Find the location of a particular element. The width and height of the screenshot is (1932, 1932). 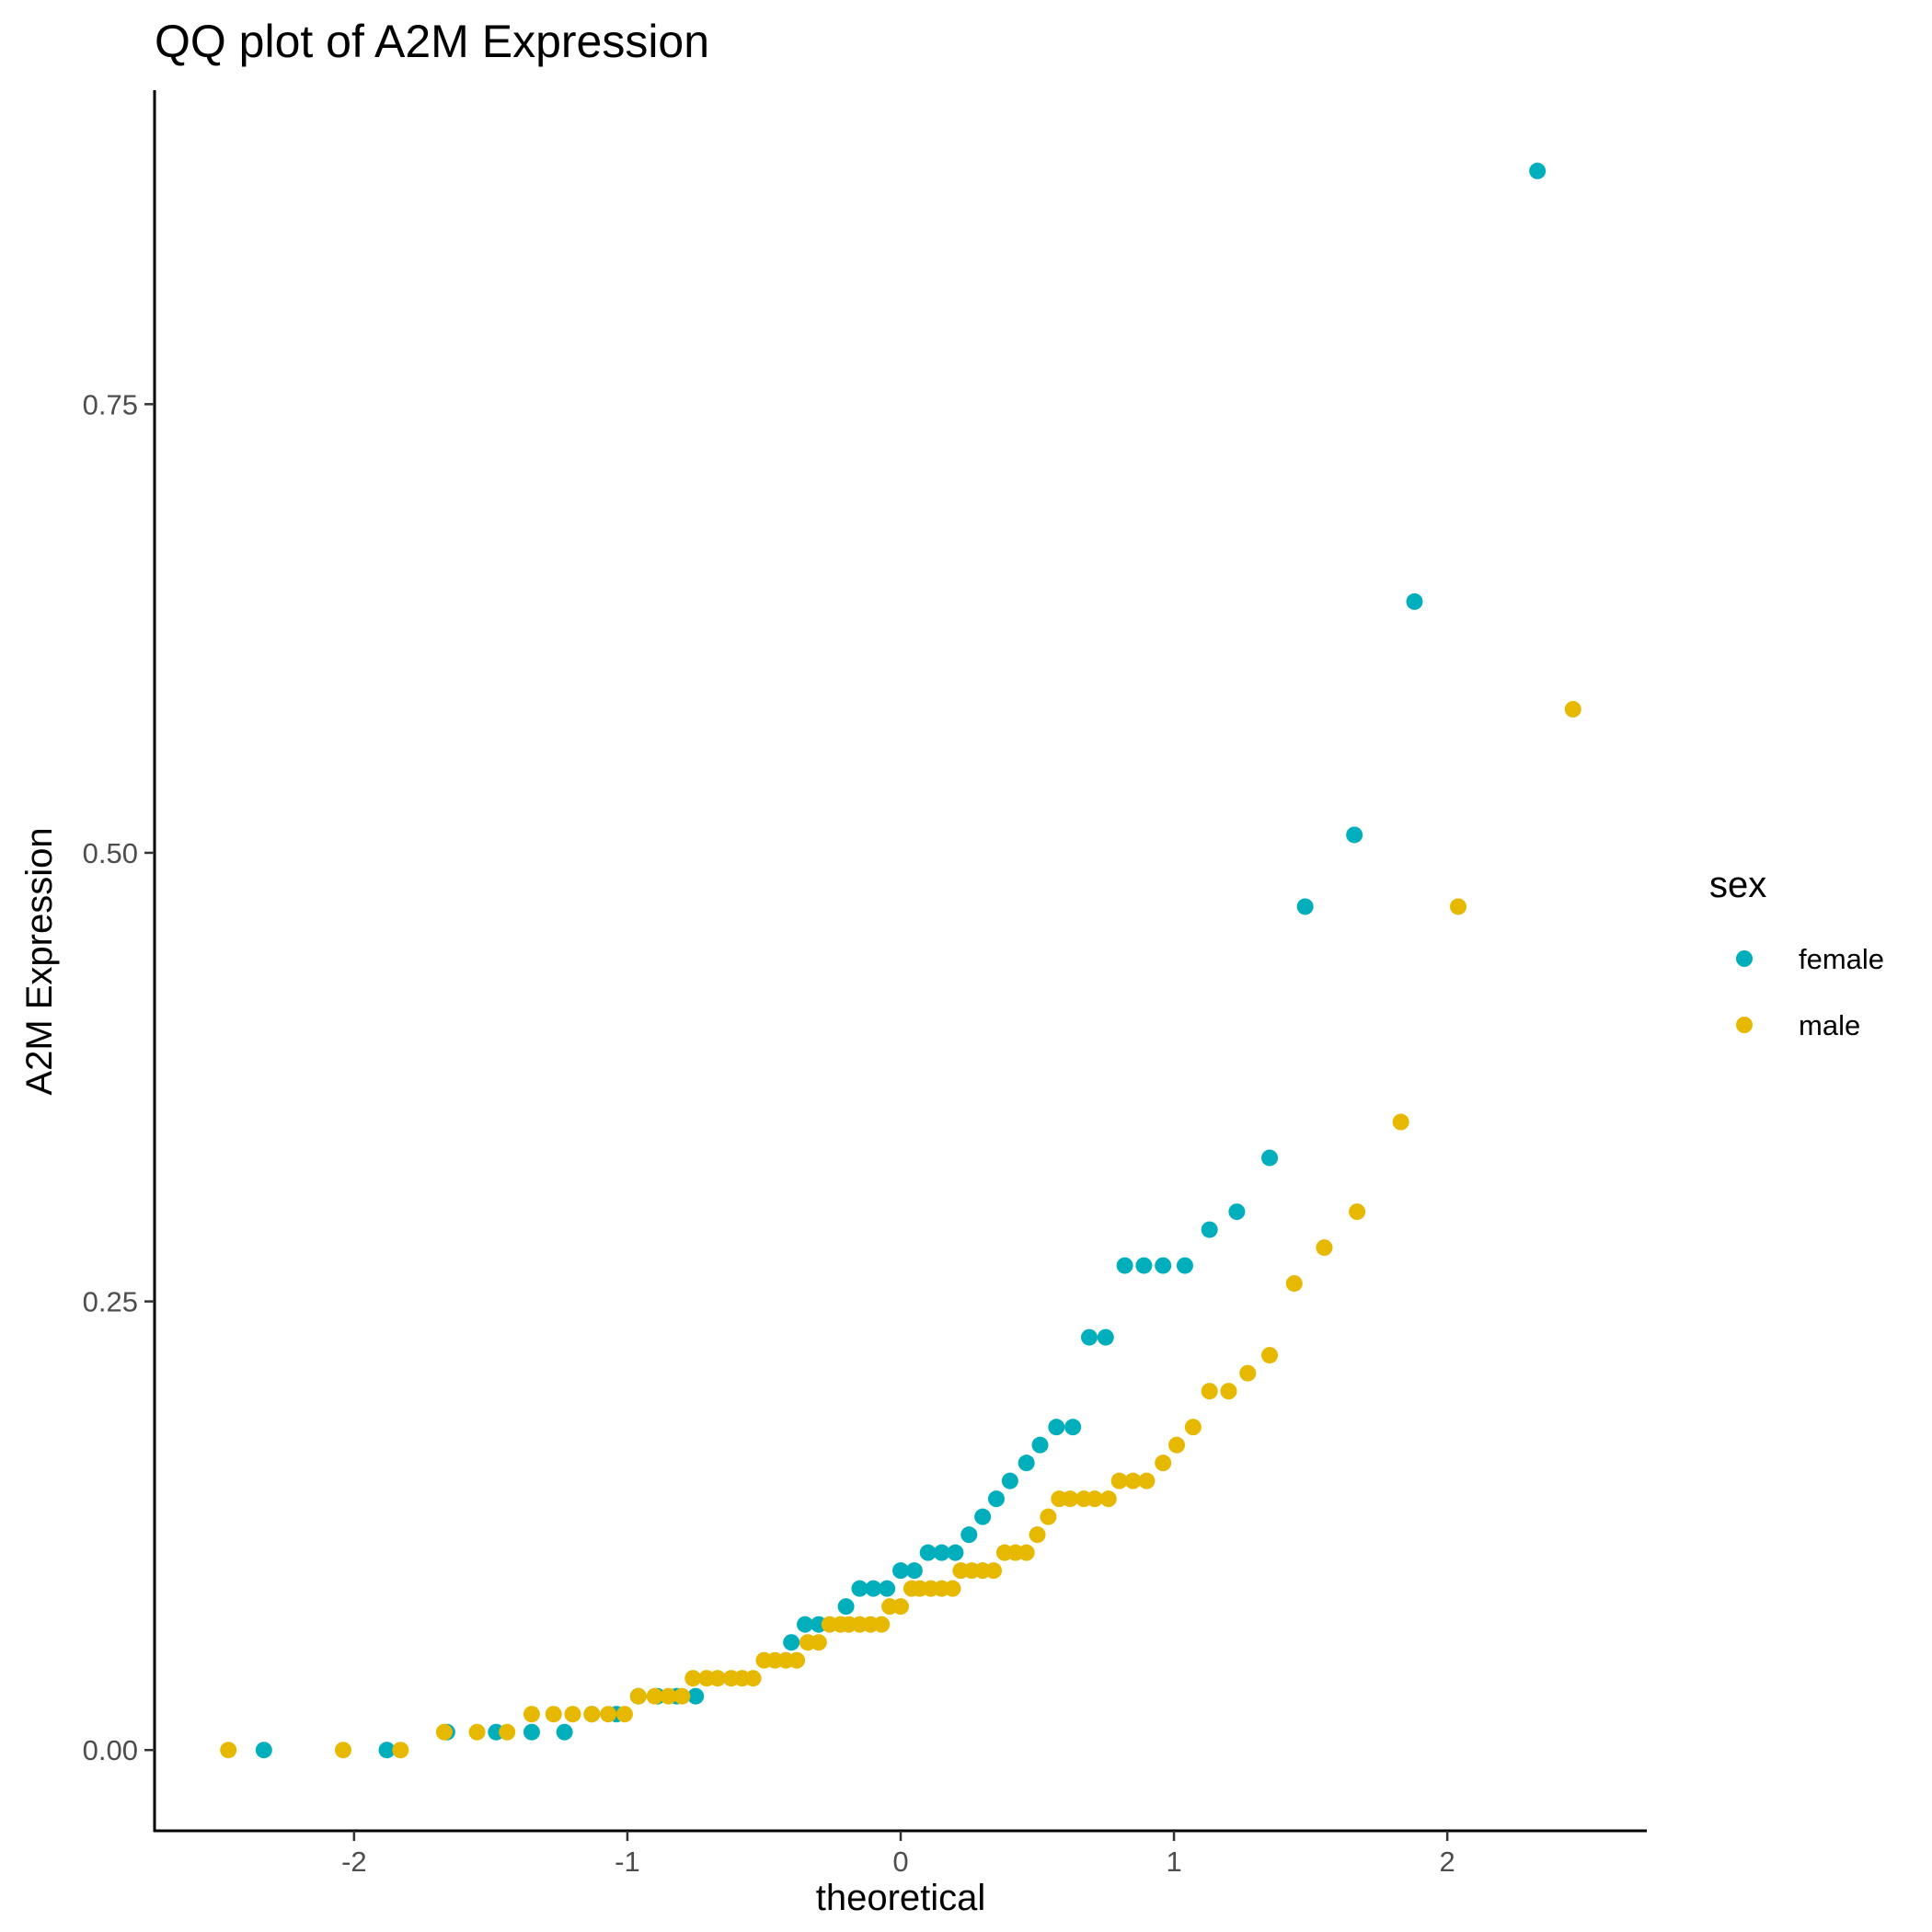

legend: sex female male is located at coordinates (1796, 953).